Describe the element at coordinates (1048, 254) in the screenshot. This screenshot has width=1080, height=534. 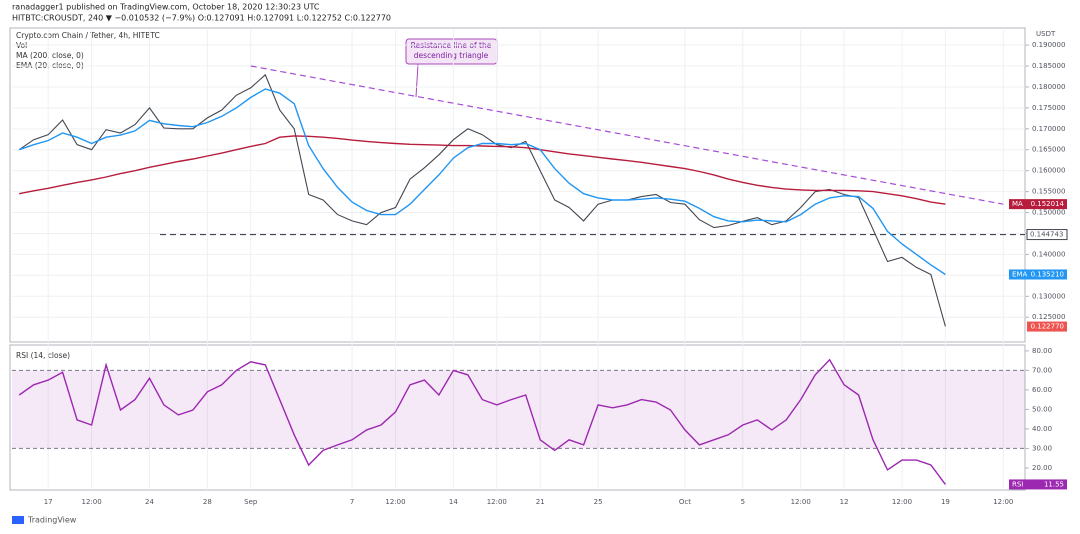
I see `y-tick-label: 0.140000` at that location.